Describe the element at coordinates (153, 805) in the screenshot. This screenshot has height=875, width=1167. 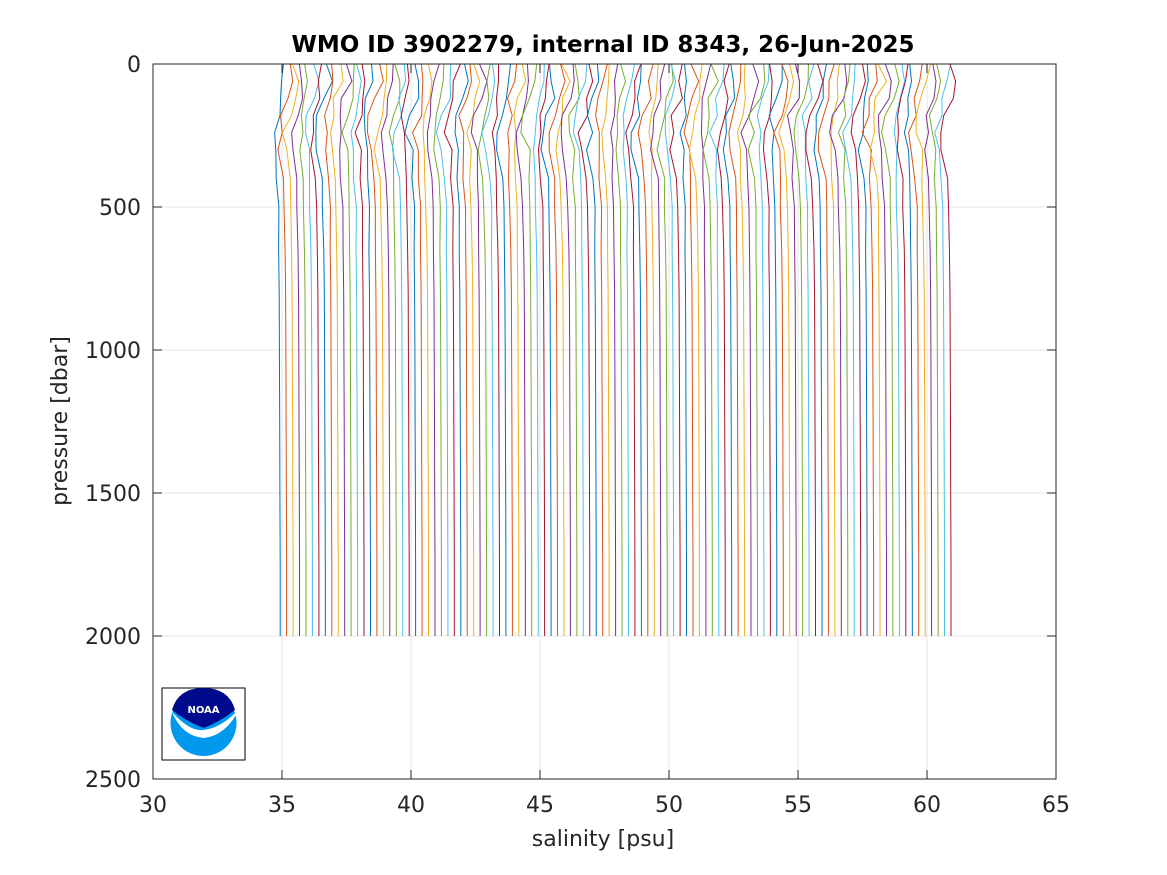
I see `x-tick-label: 30` at that location.